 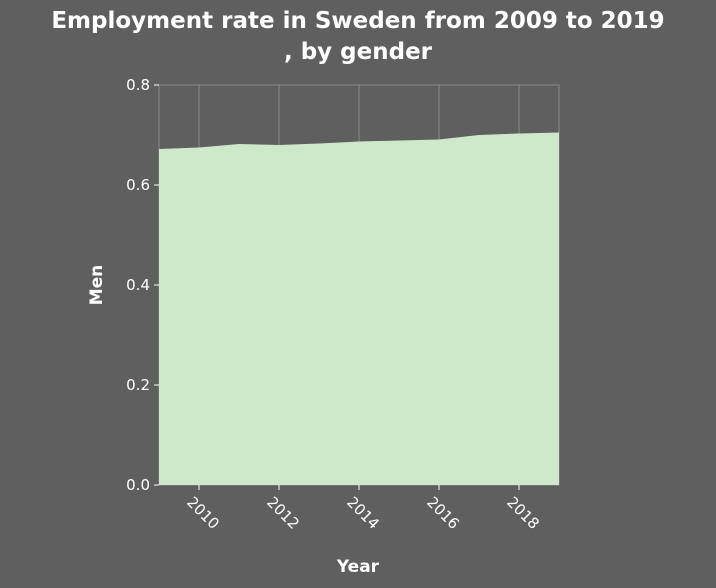 I want to click on x-axis-title: Year, so click(x=358, y=567).